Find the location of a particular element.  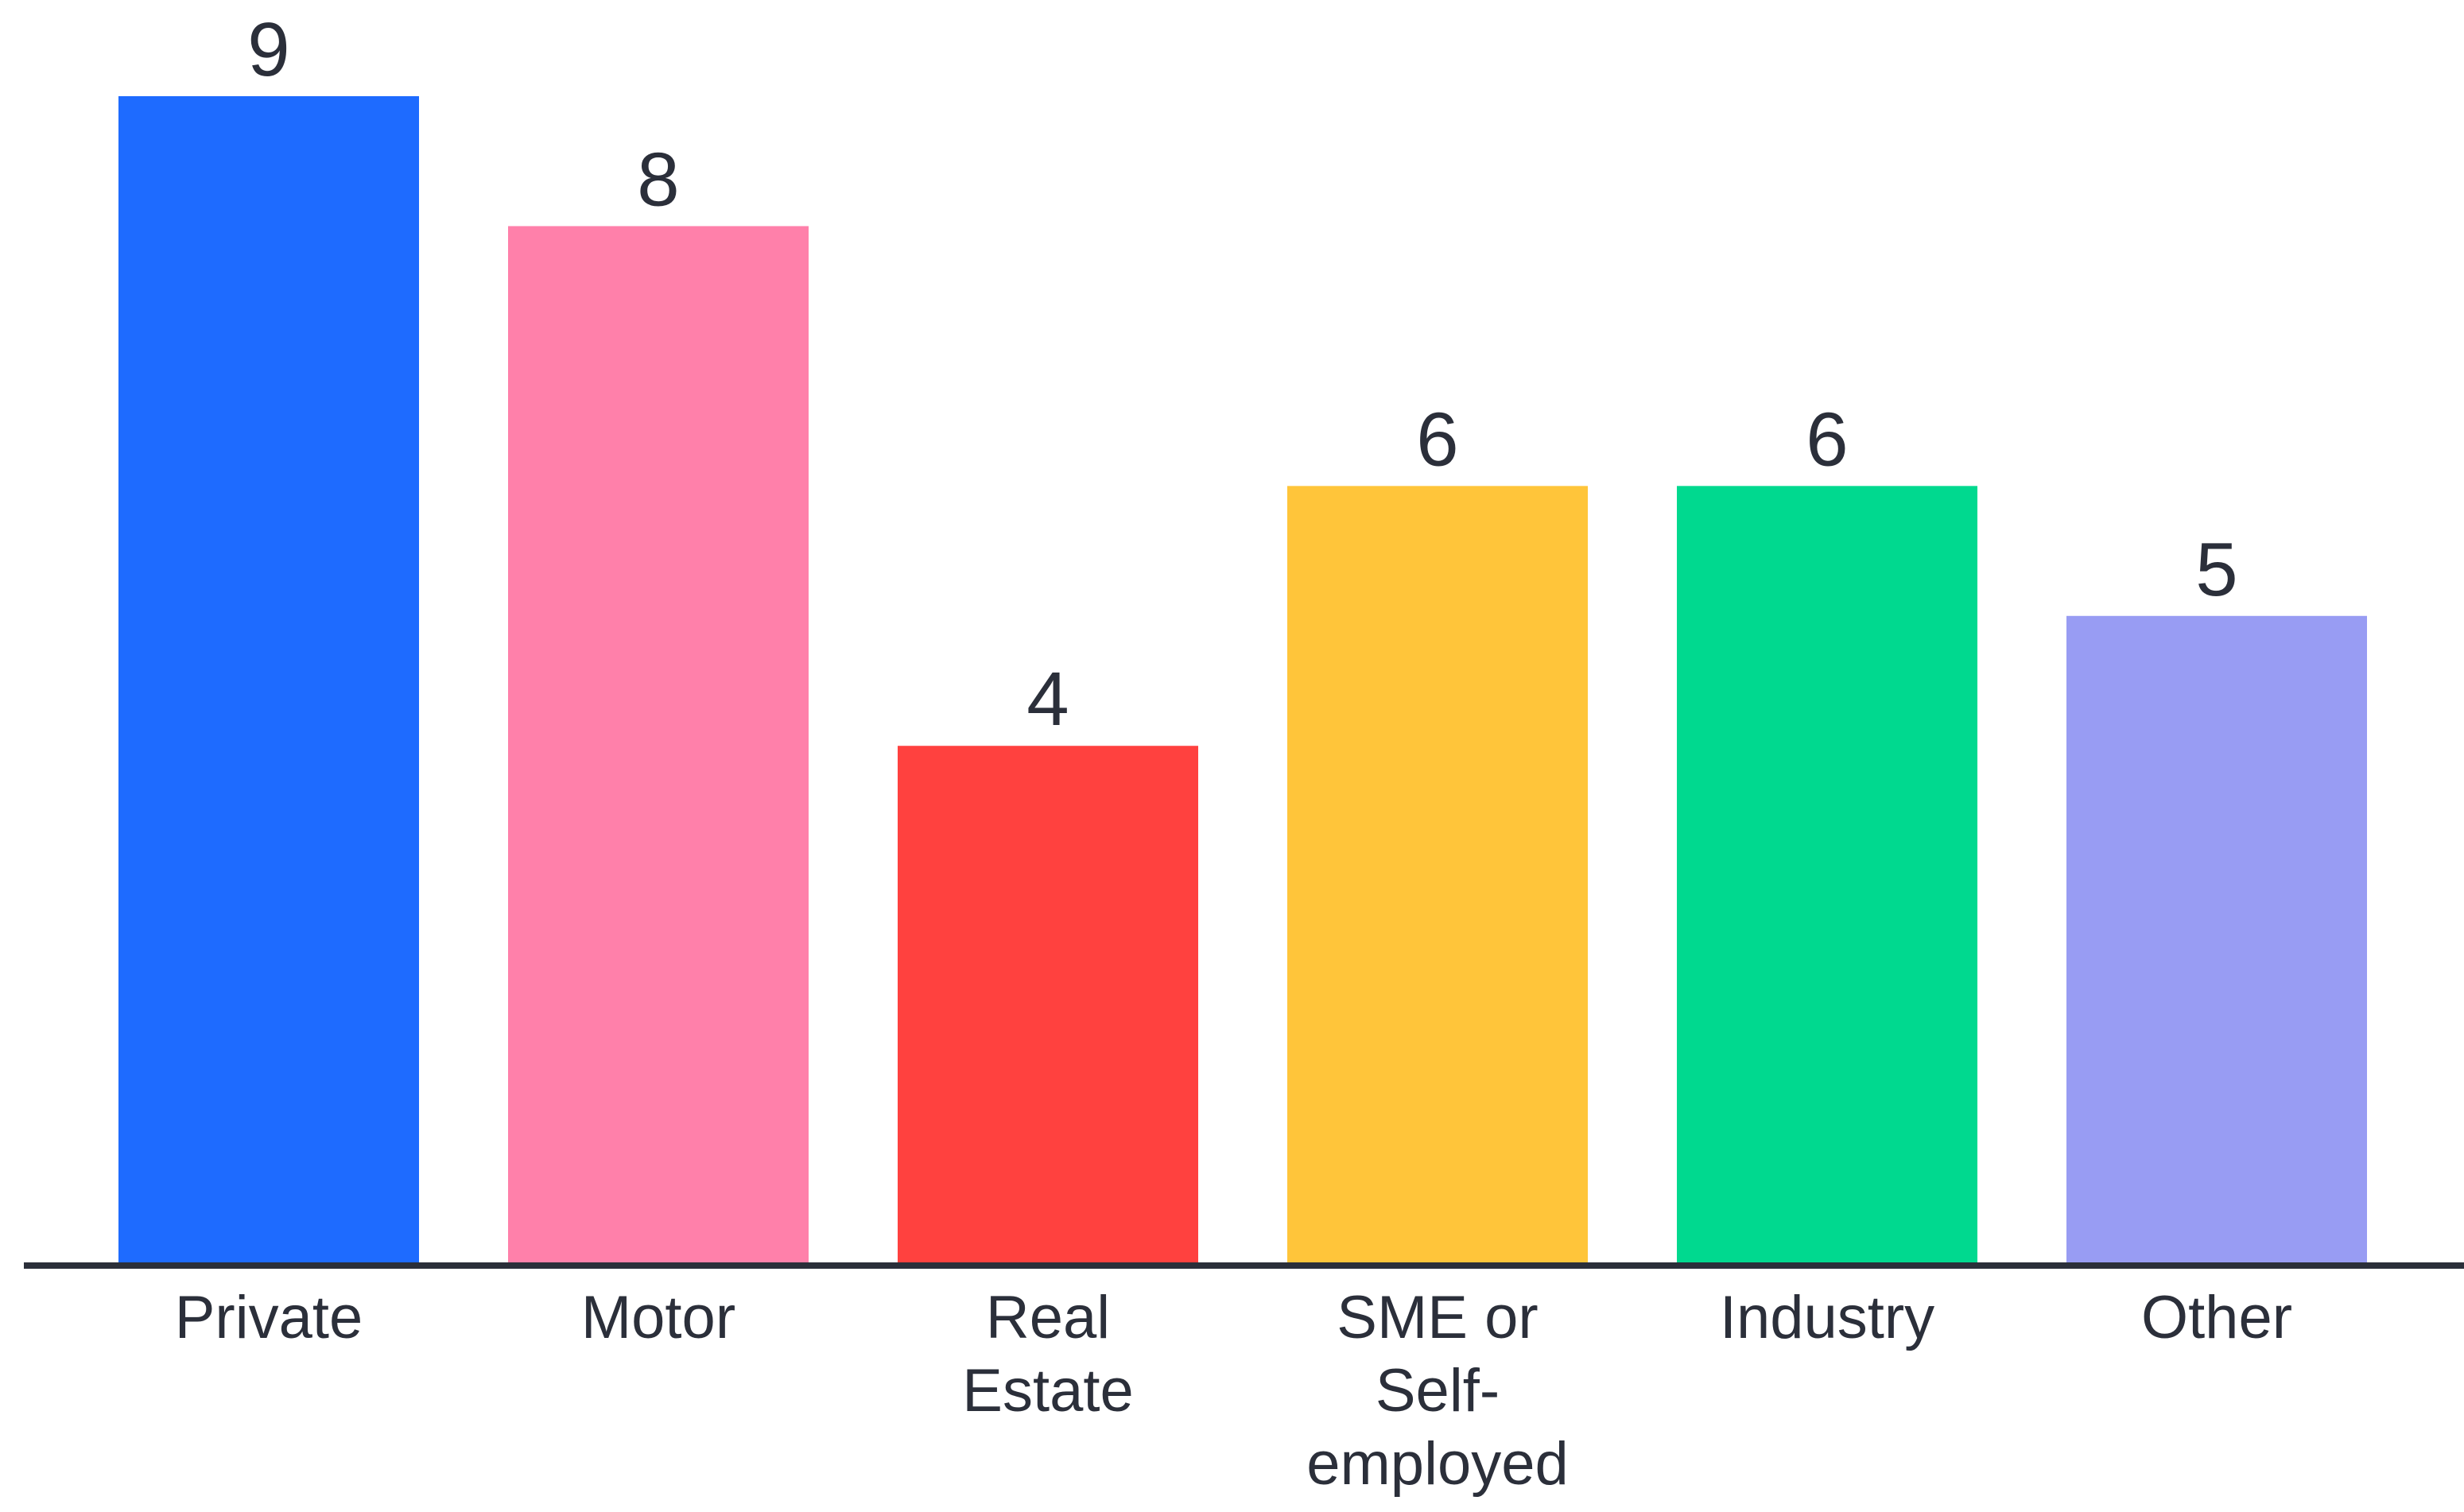

data-label: 9 is located at coordinates (268, 49).